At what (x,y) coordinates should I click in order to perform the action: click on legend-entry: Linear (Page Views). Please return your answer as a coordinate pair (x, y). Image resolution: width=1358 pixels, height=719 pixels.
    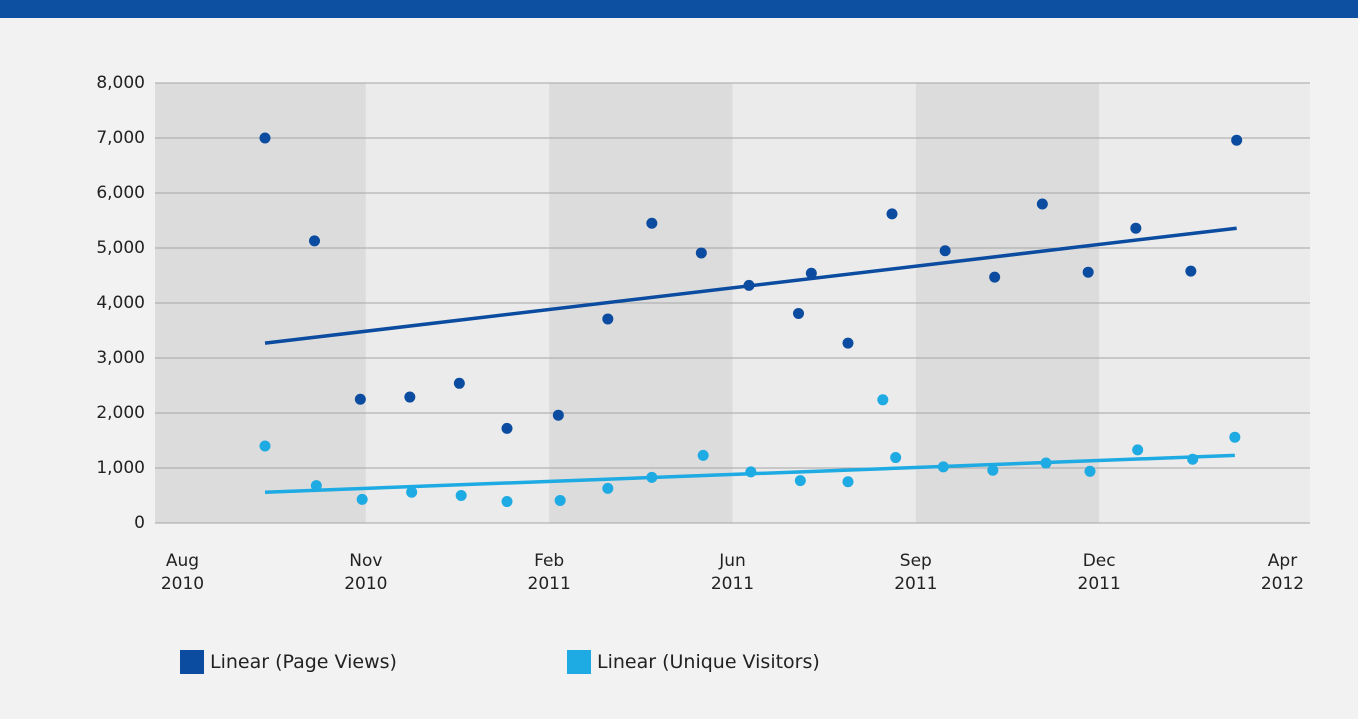
    Looking at the image, I should click on (288, 662).